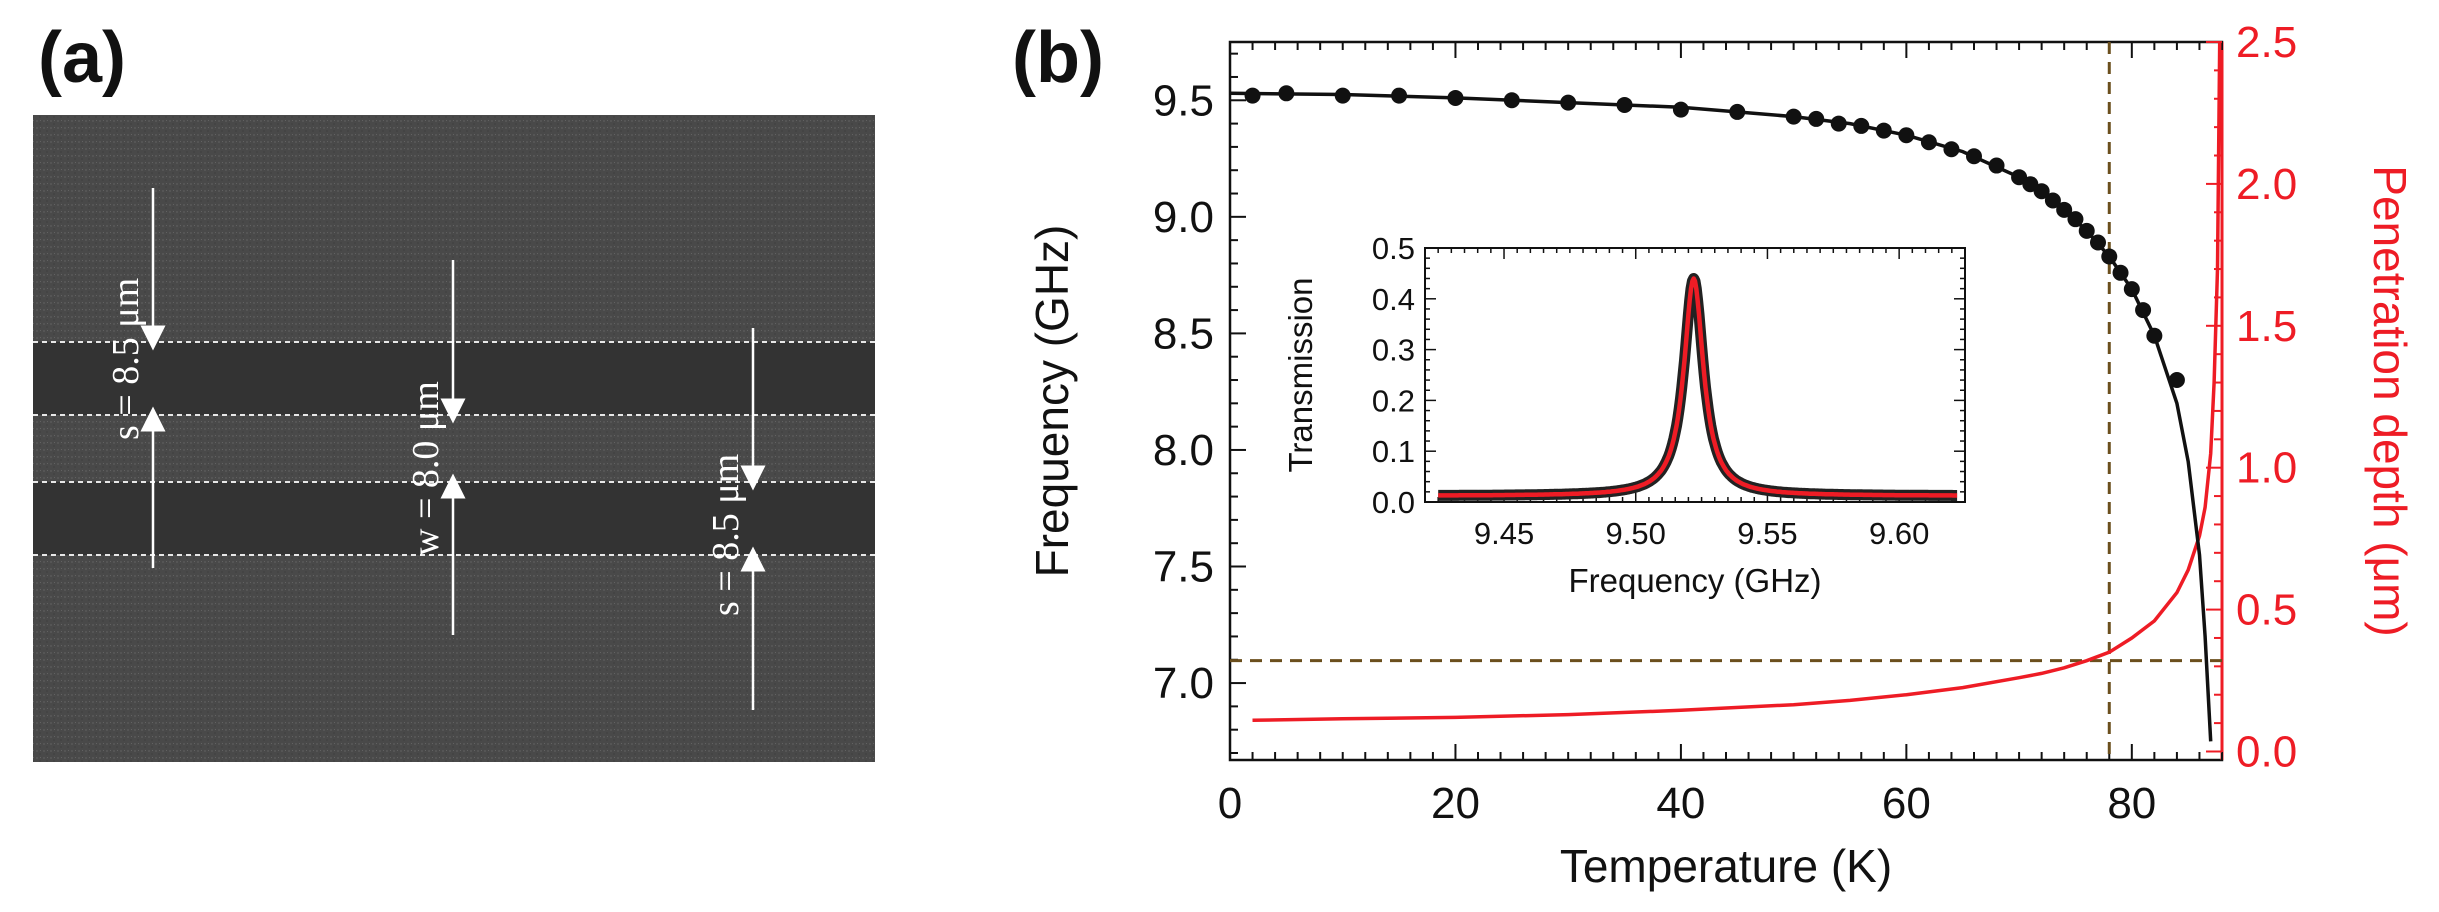  I want to click on y2-axis-title: Penetration depth (μm), so click(2390, 400).